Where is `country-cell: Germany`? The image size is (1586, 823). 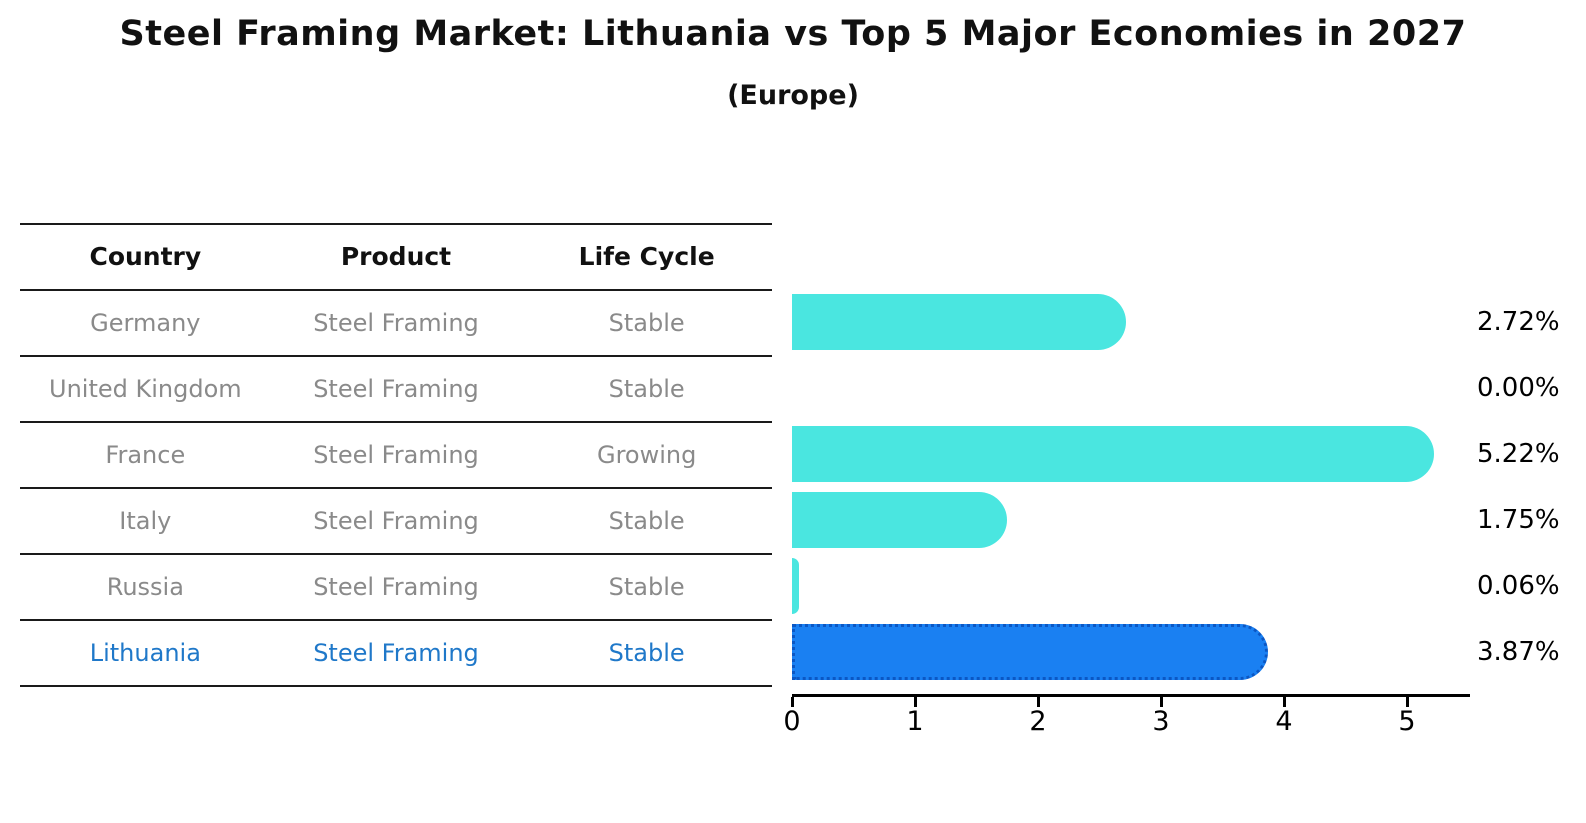
country-cell: Germany is located at coordinates (145, 323).